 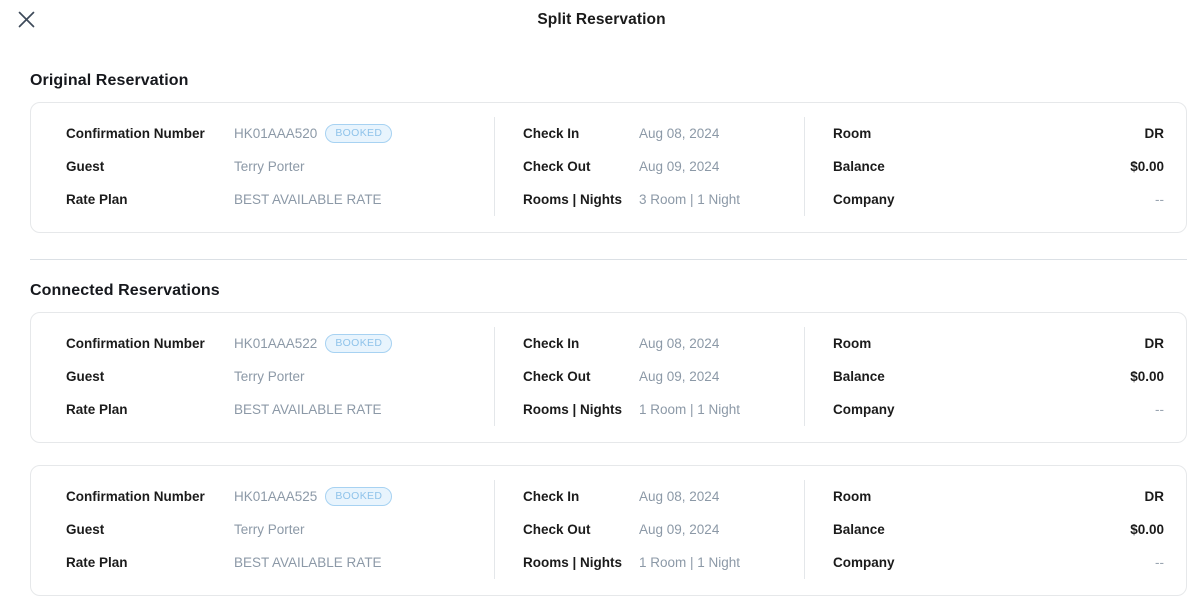 I want to click on detail-row: Confirmation Number HK01AAA520 BOOKED, so click(x=280, y=133).